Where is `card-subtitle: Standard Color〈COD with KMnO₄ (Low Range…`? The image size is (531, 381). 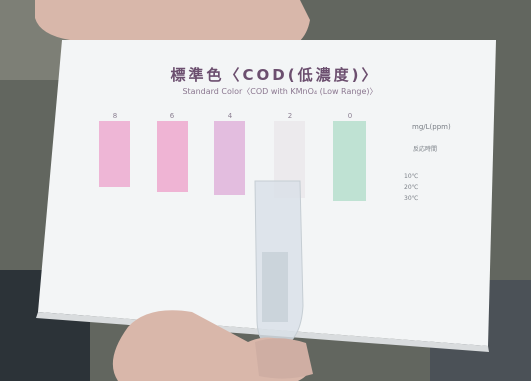
card-subtitle: Standard Color〈COD with KMnO₄ (Low Range… is located at coordinates (280, 91).